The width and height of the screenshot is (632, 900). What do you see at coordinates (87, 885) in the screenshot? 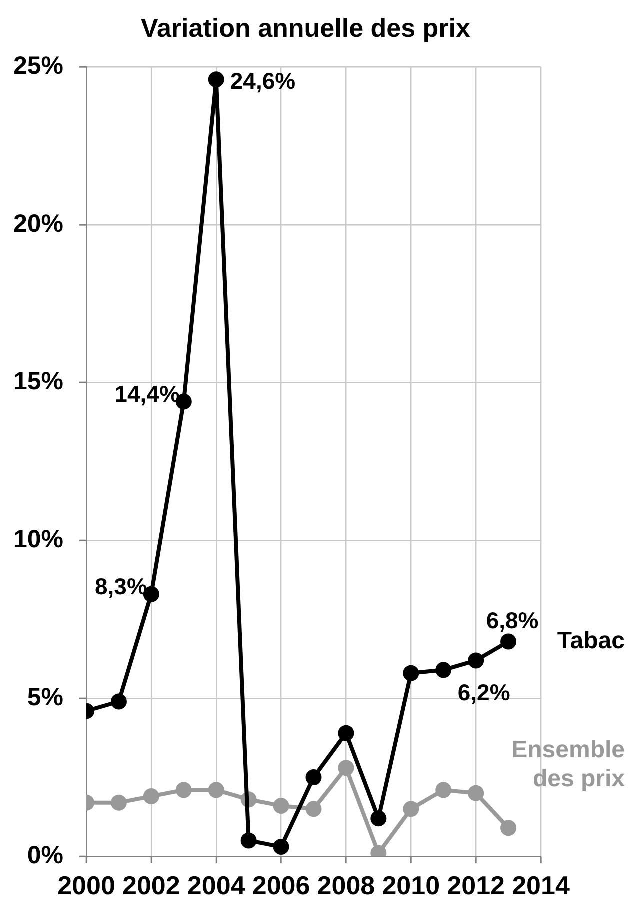
I see `x-tick-label: 2000` at bounding box center [87, 885].